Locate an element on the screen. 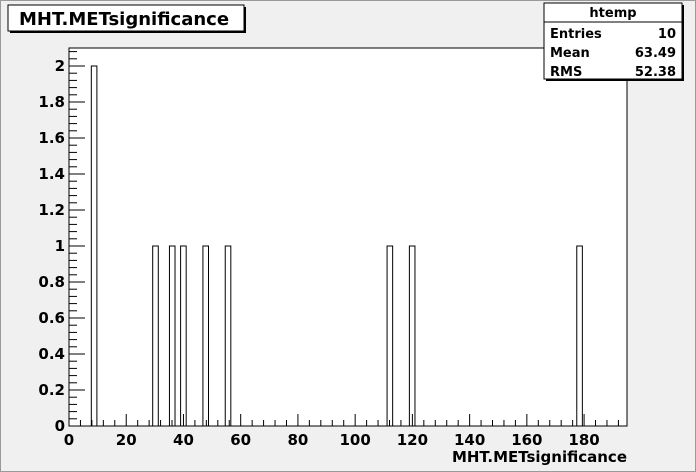  title-box-shadow-right is located at coordinates (245, 20).